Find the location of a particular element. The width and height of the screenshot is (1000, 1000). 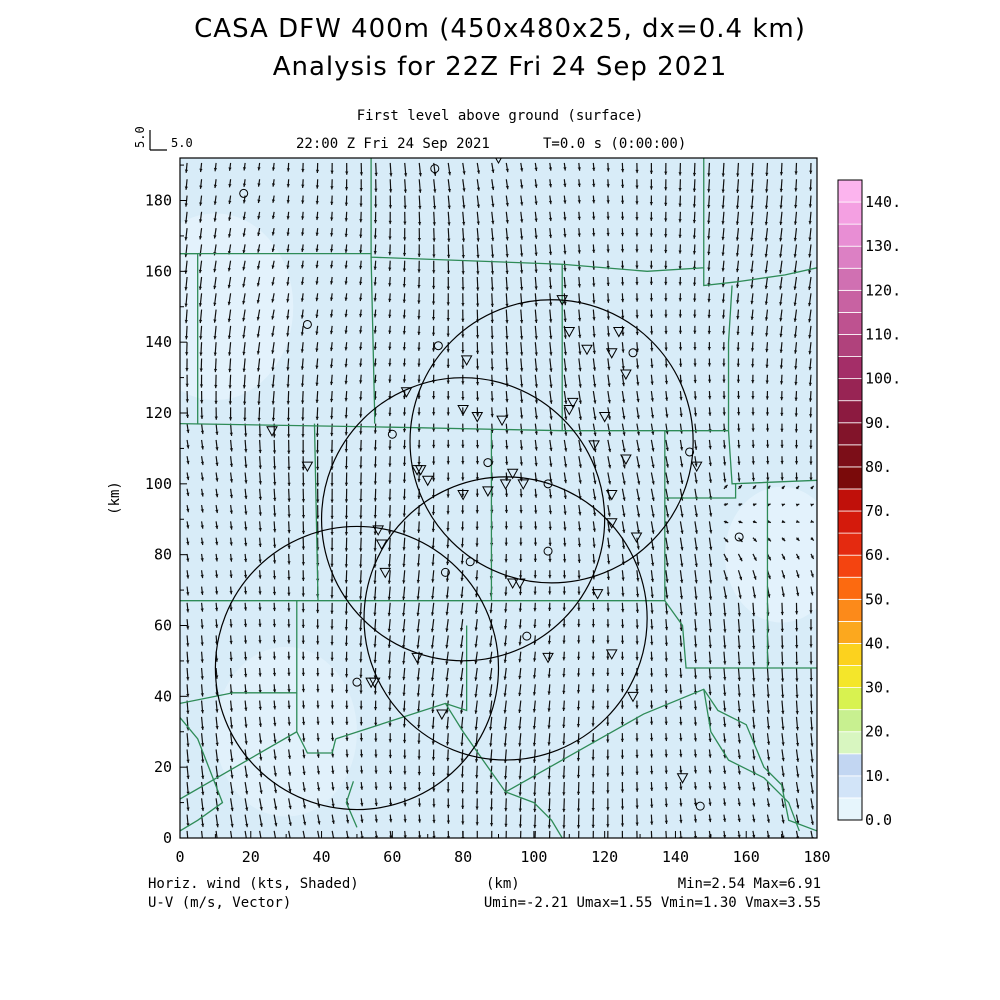

footer-right-1: Min=2.54 Max=6.91 is located at coordinates (749, 884).